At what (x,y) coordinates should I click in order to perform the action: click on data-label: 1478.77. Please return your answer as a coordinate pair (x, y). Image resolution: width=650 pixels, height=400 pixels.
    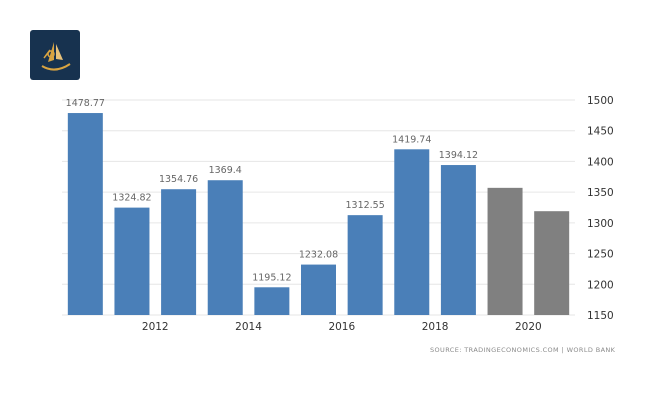
    Looking at the image, I should click on (85, 103).